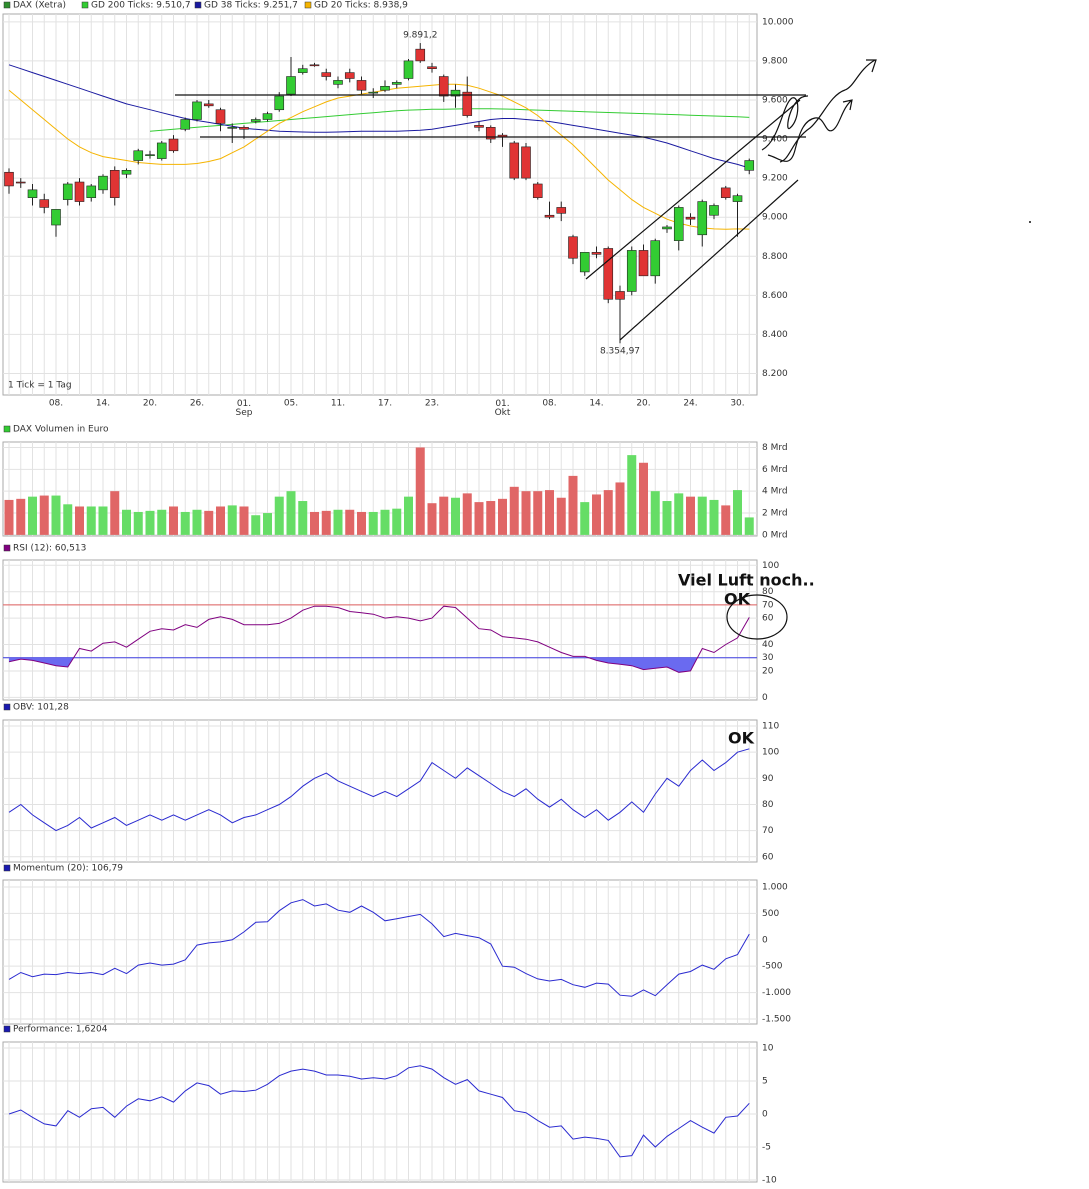  Describe the element at coordinates (244, 408) in the screenshot. I see `x-tick-label: 01. Sep` at that location.